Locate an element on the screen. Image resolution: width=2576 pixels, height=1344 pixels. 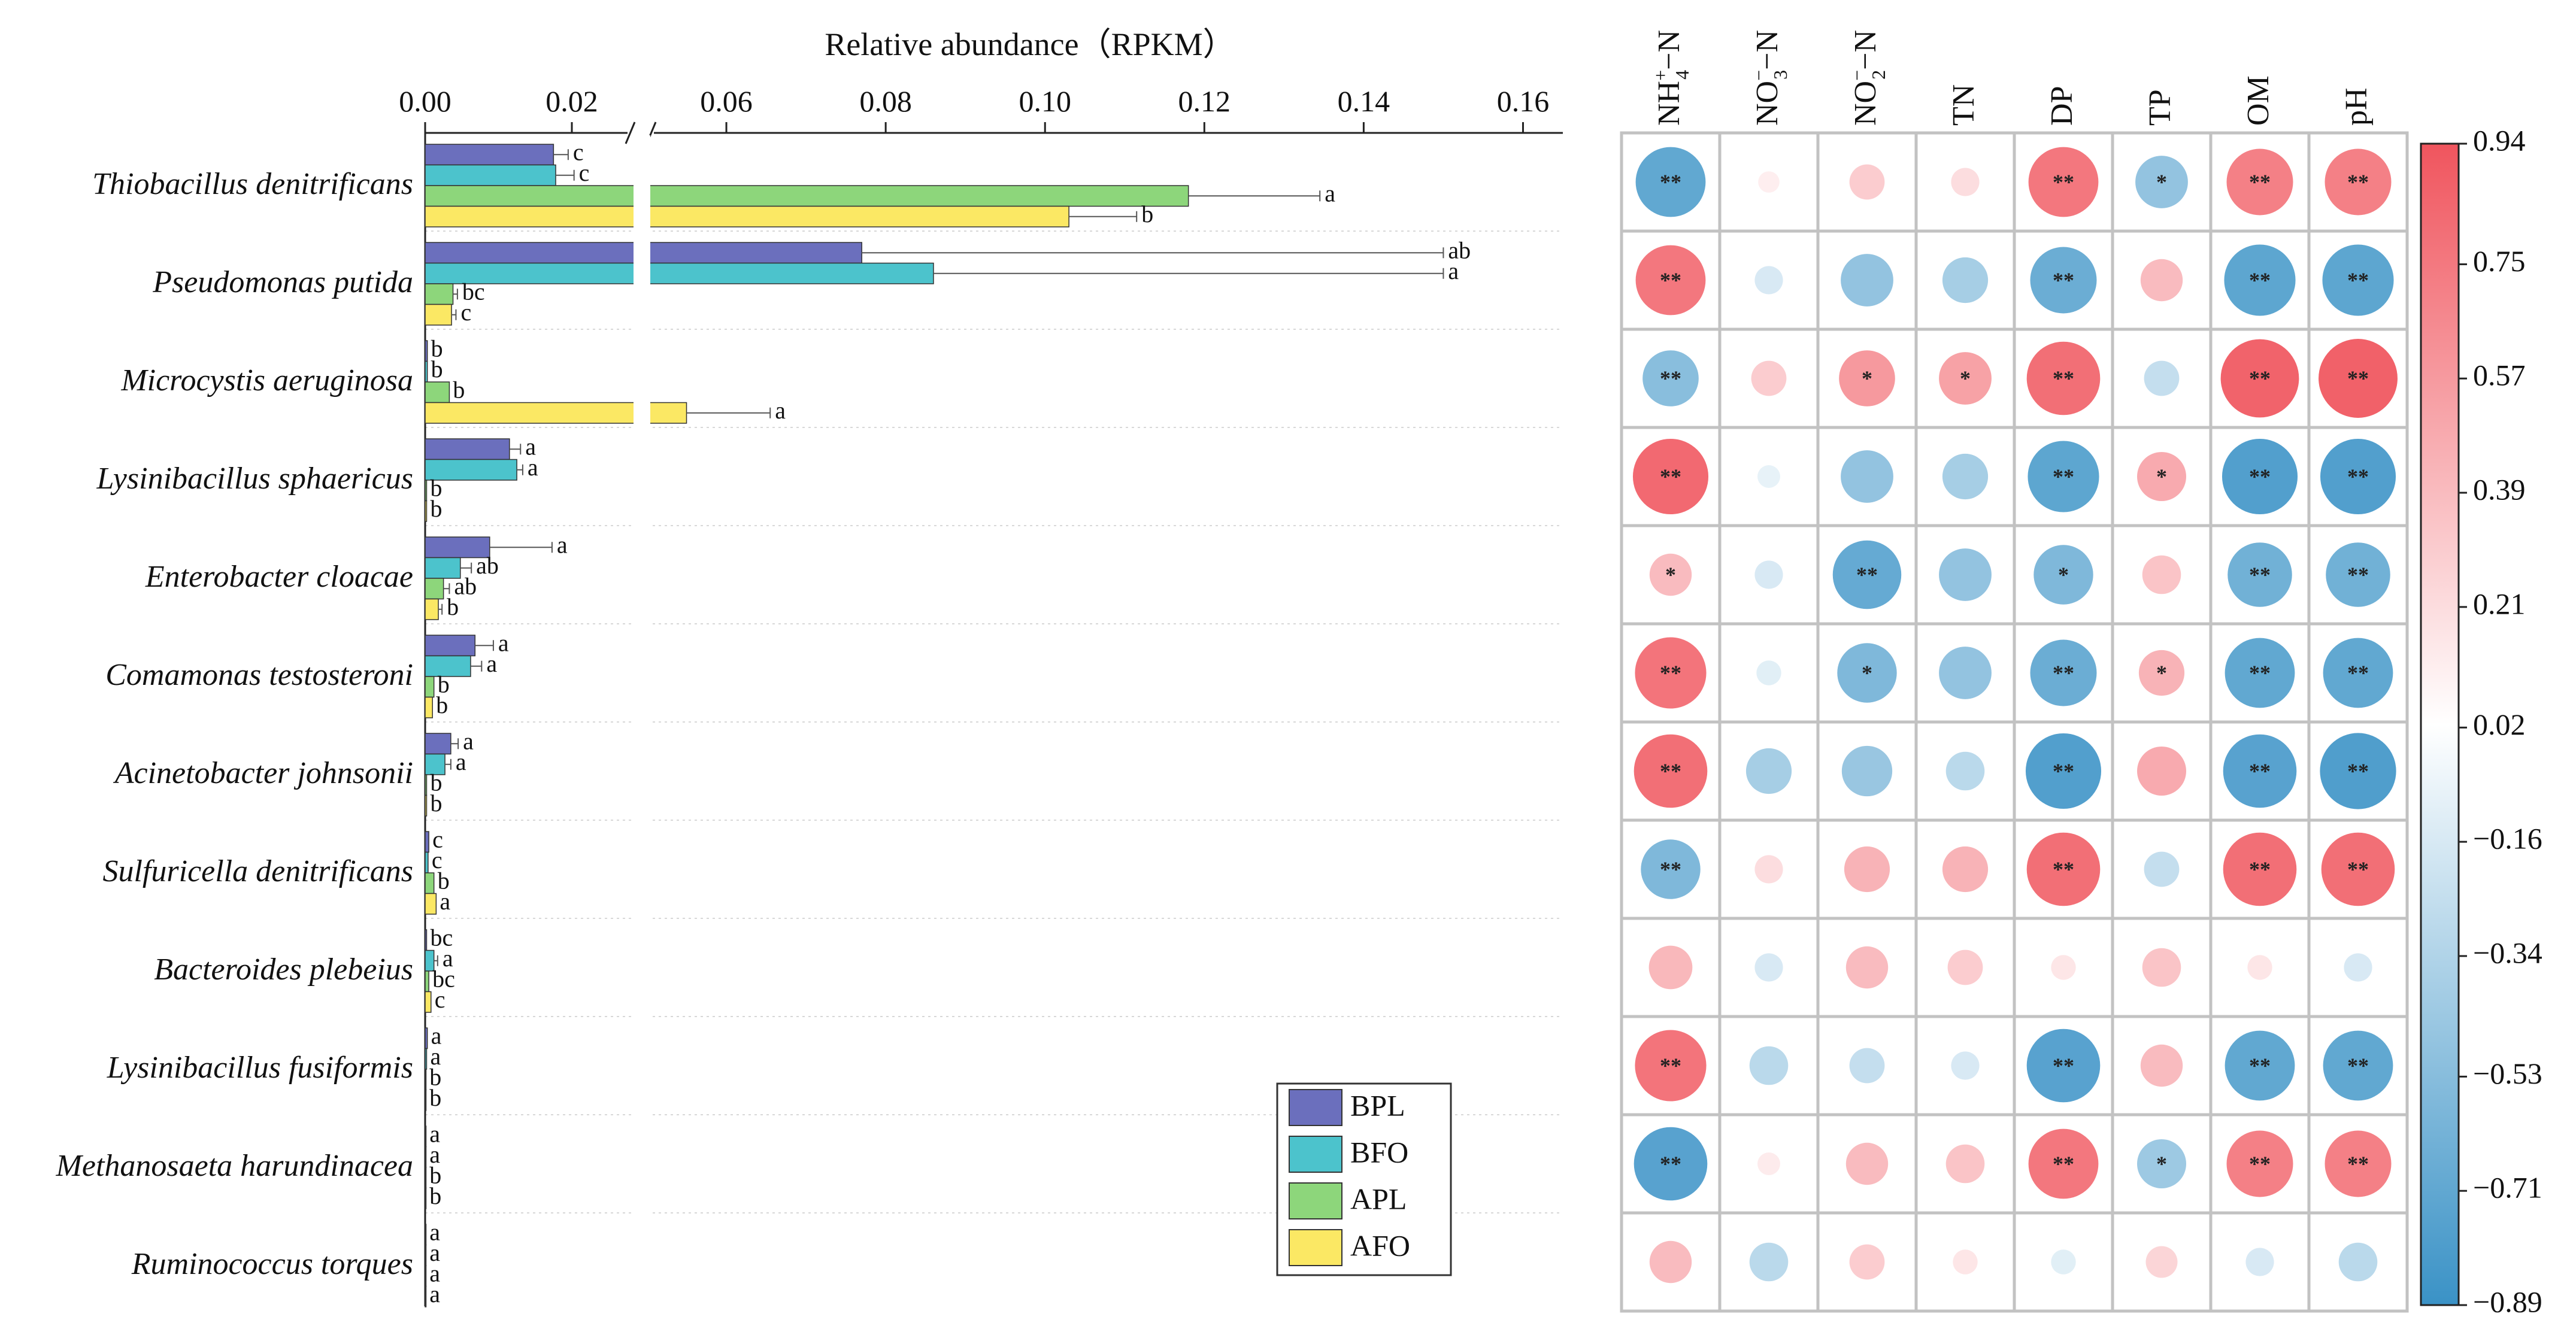
bar-chart-title: Relative abundance（RPKM） is located at coordinates (1030, 44).